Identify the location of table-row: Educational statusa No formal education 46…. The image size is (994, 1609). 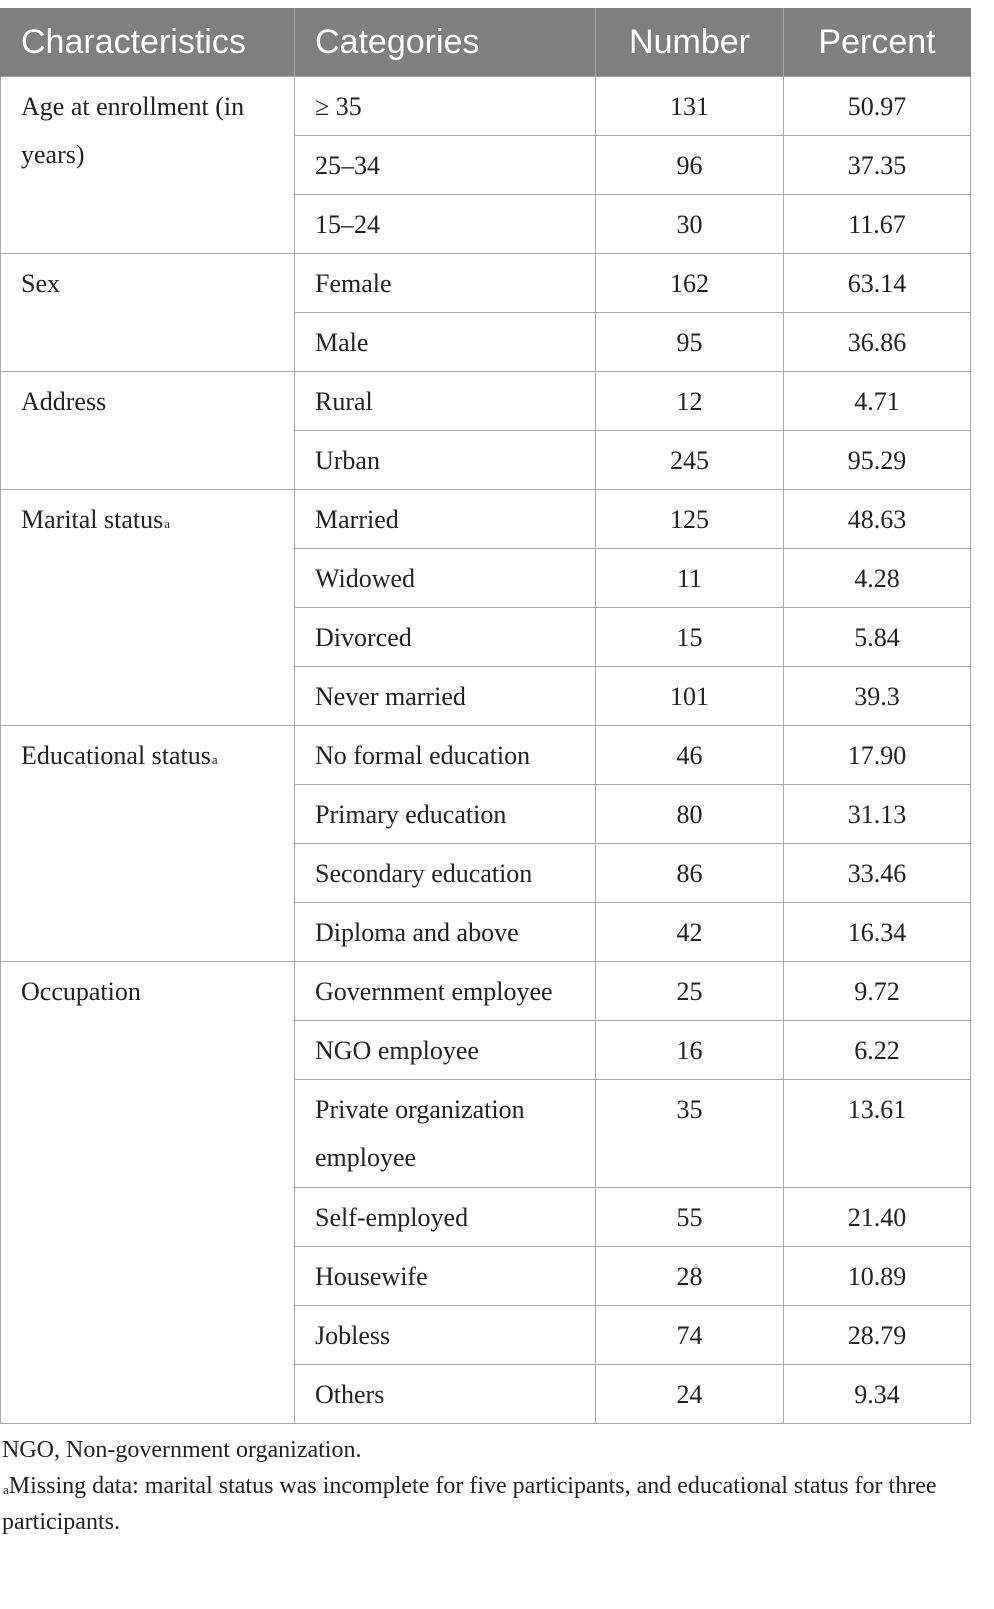
(485, 843).